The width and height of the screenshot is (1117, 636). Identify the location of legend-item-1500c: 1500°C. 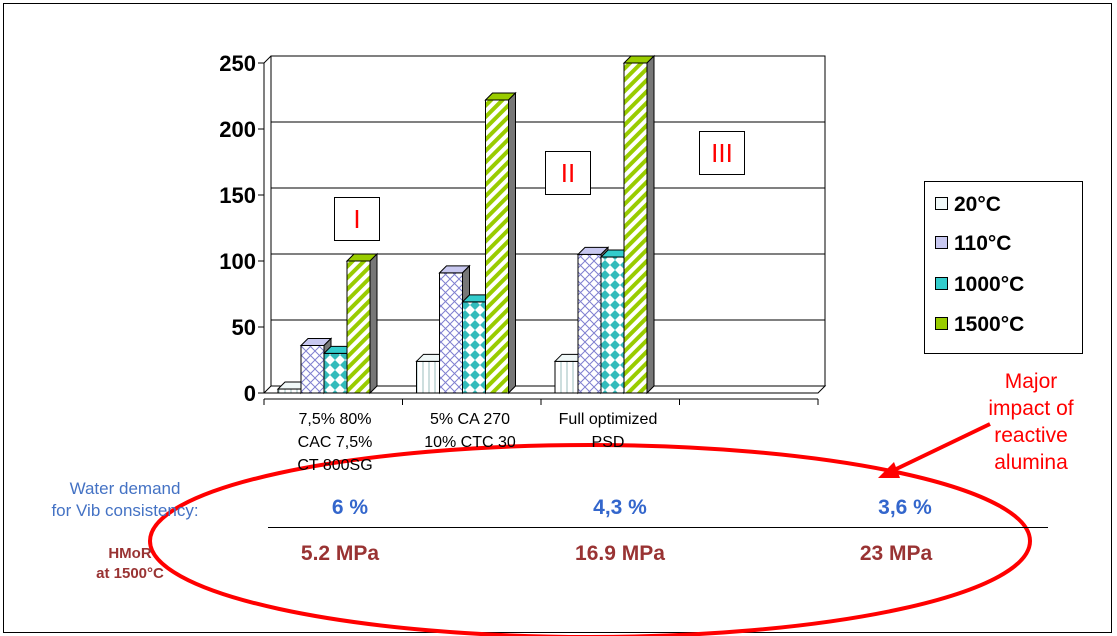
(979, 325).